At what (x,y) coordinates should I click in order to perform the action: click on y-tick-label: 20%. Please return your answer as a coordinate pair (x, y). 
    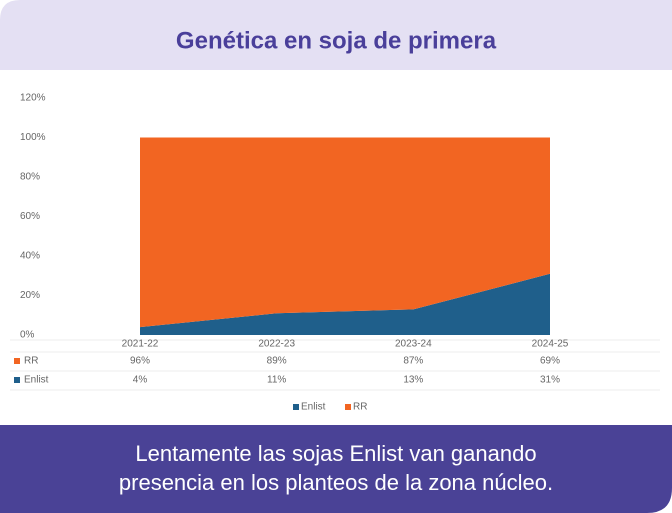
    Looking at the image, I should click on (30, 295).